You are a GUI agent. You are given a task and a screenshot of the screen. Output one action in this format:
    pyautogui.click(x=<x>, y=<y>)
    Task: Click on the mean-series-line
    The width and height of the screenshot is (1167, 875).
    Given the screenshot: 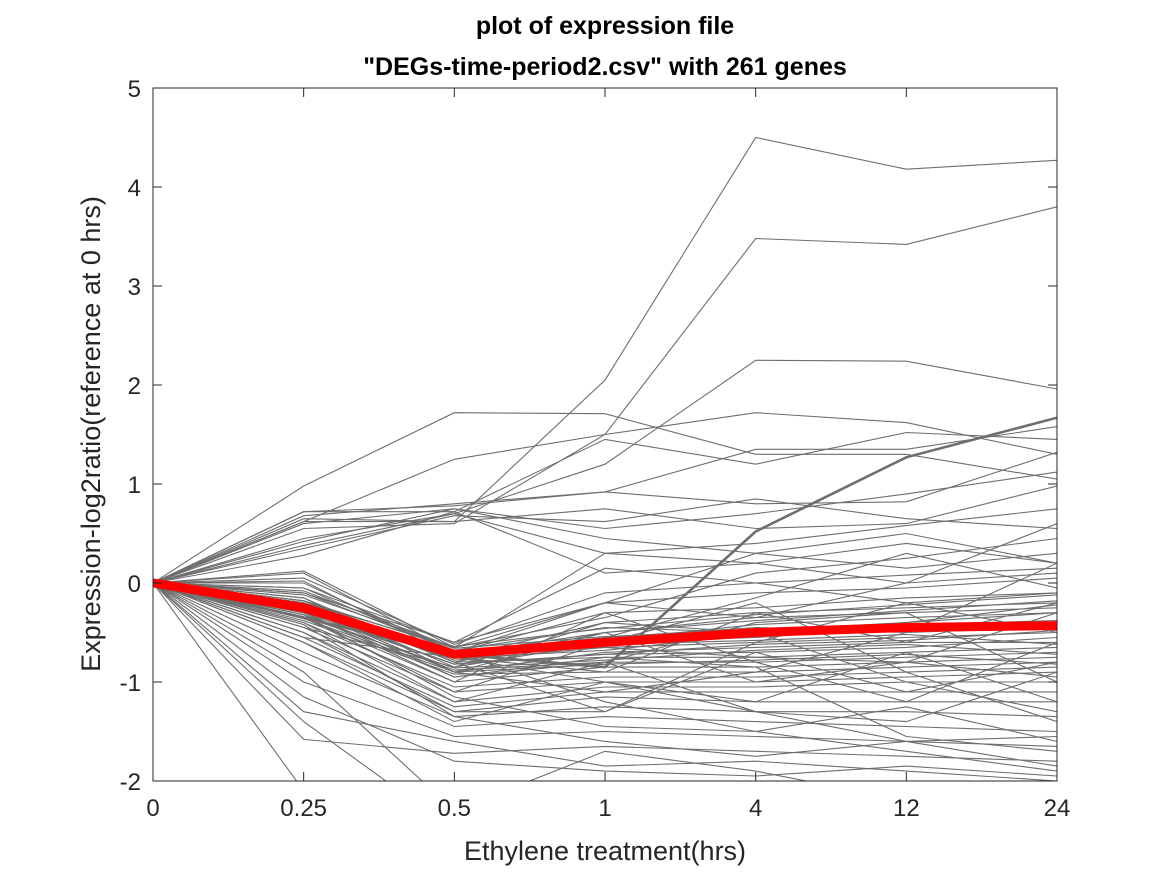 What is the action you would take?
    pyautogui.click(x=605, y=618)
    